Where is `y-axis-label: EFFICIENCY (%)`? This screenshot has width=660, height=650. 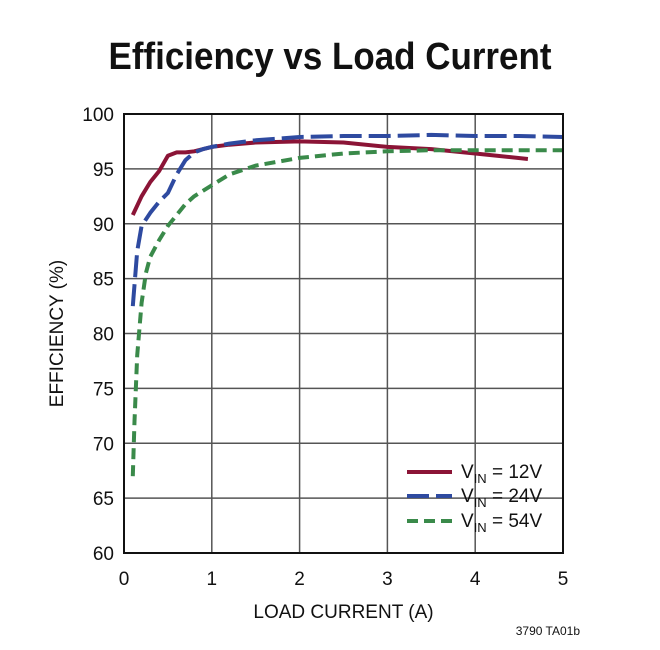 y-axis-label: EFFICIENCY (%) is located at coordinates (57, 333).